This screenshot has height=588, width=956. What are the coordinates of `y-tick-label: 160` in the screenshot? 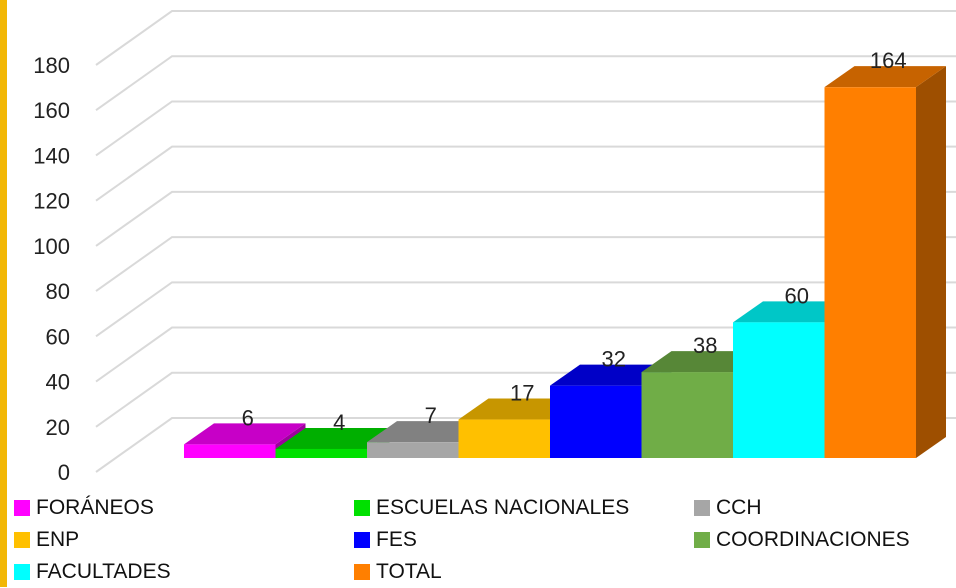 It's located at (51, 110).